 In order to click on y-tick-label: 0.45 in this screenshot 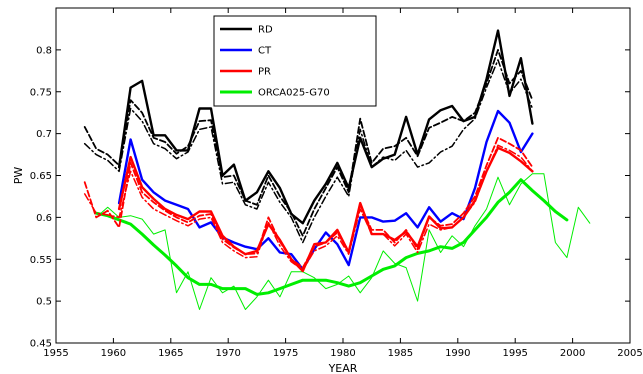, I will do `click(41, 344)`.